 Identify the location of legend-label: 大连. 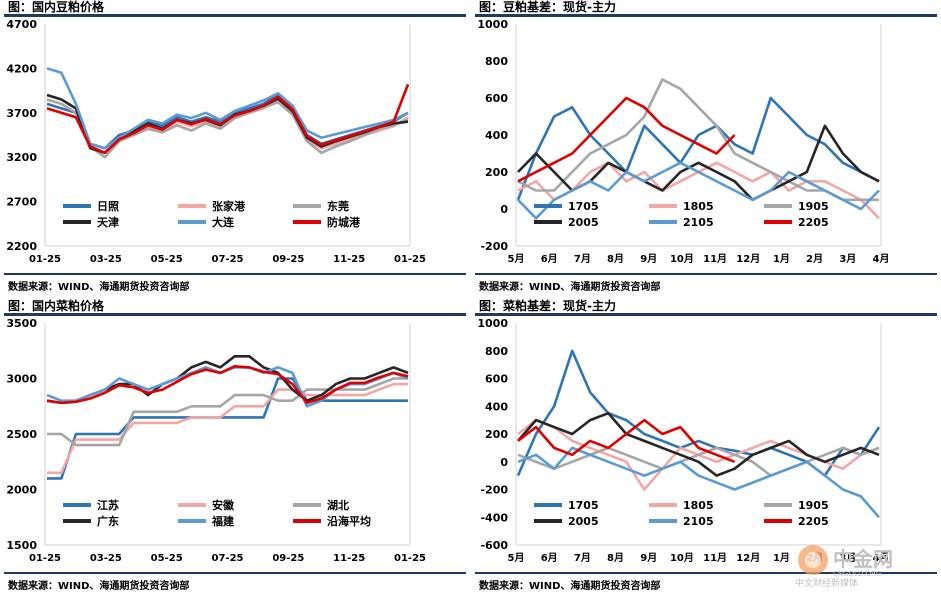
(223, 222).